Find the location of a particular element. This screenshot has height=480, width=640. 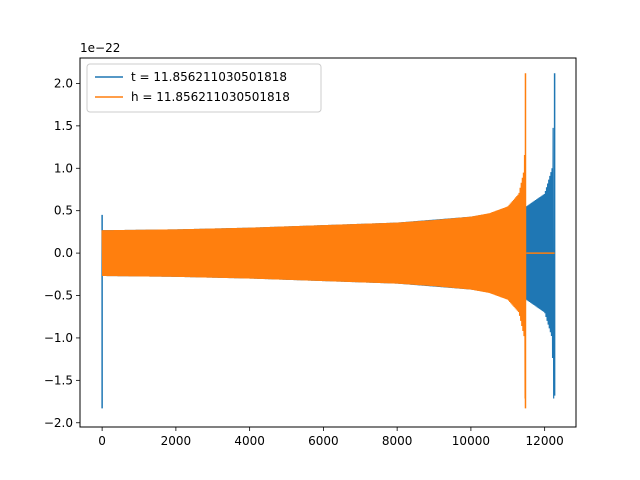

offset-text: 1e−22 is located at coordinates (100, 48).